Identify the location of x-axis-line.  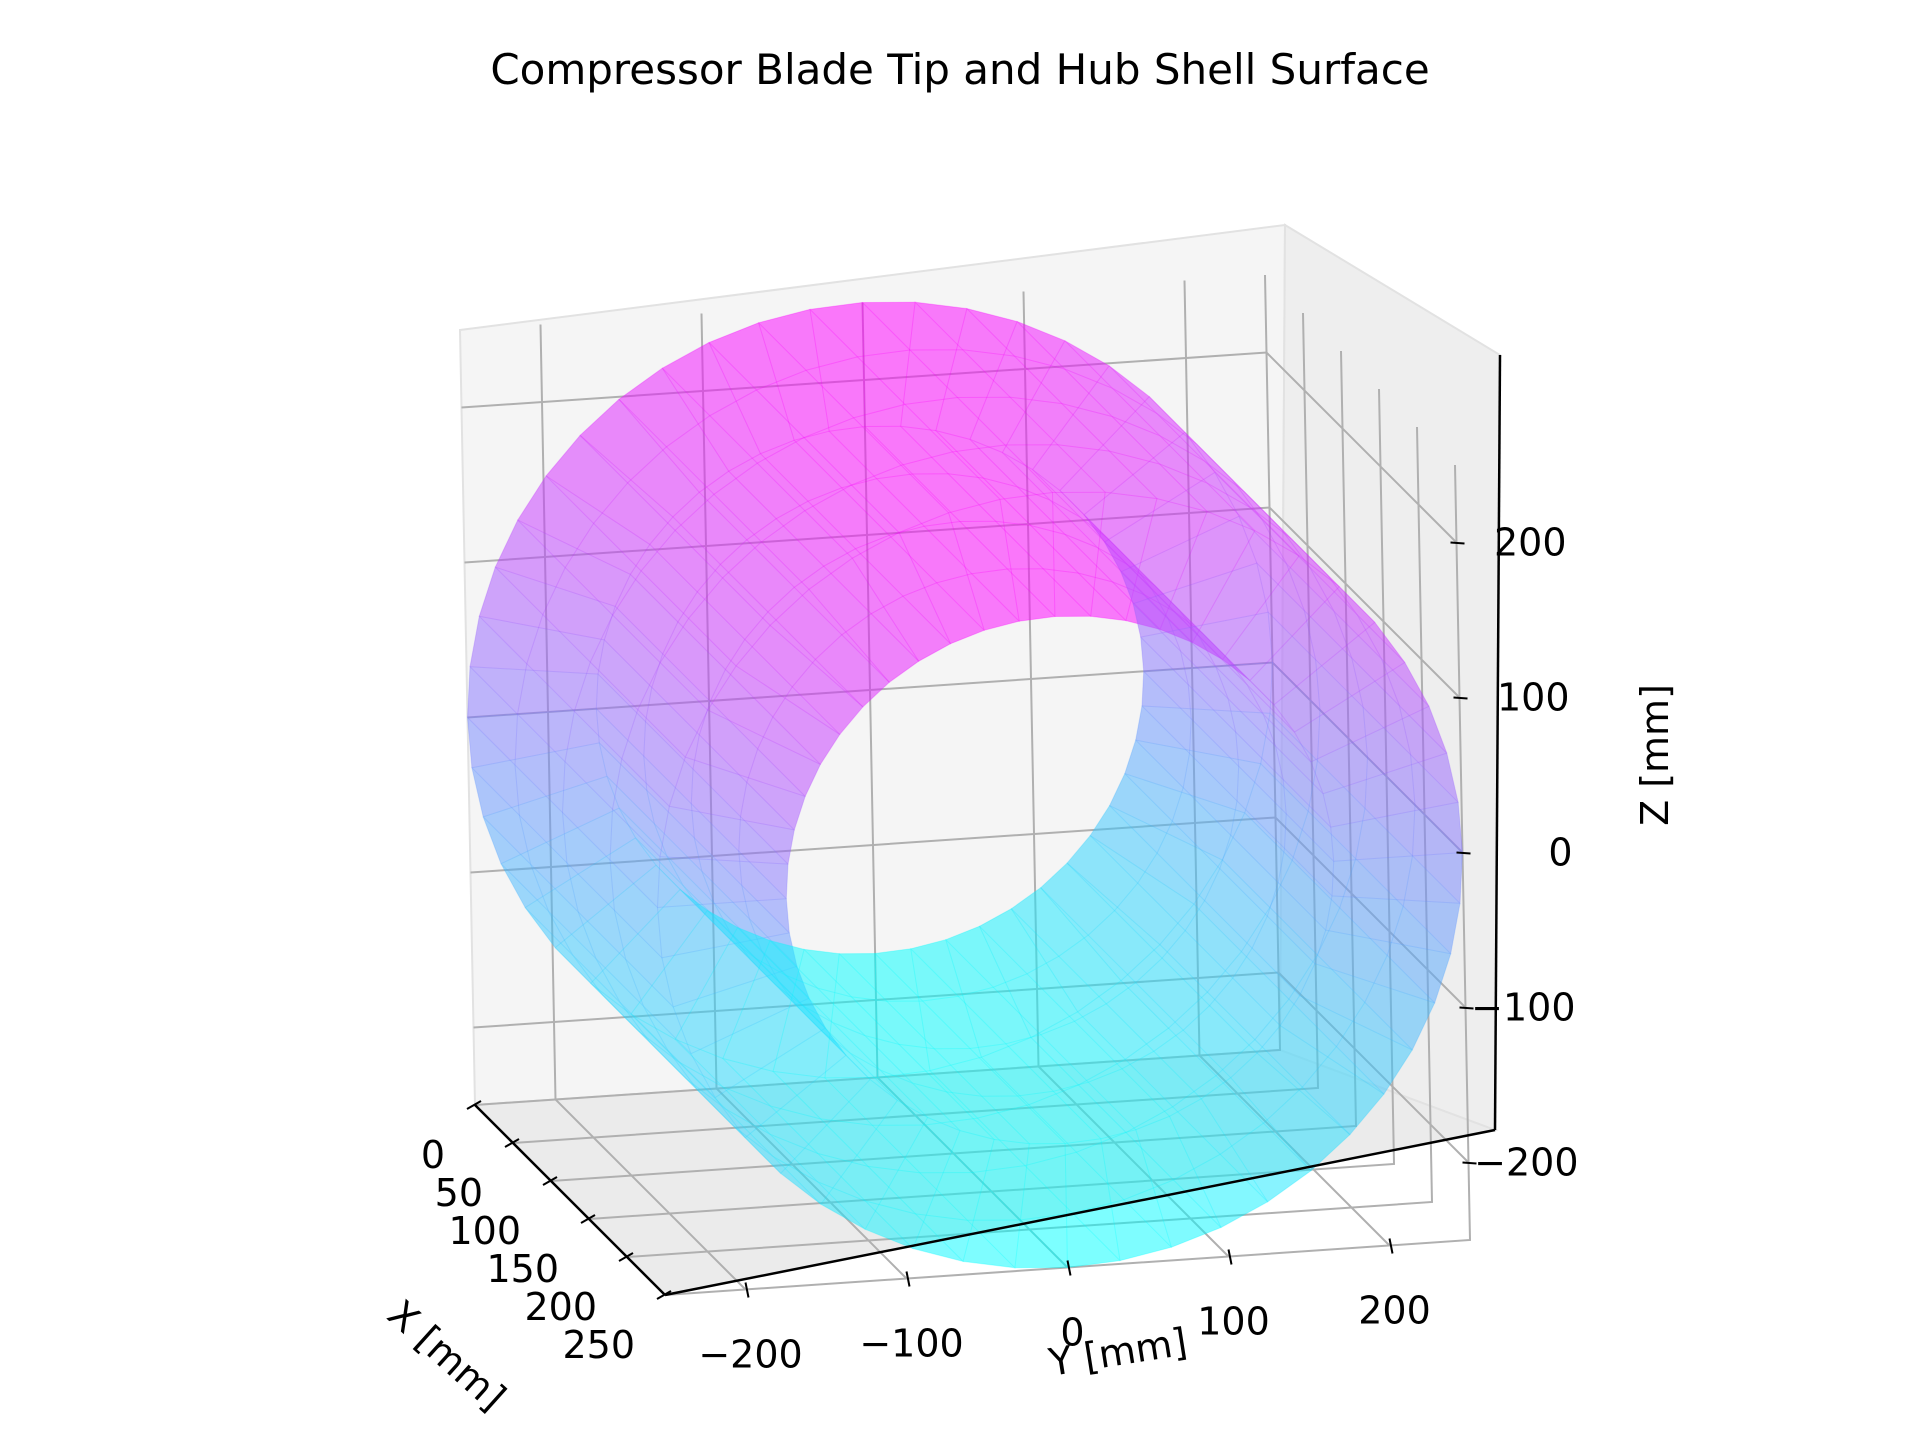
(570, 1200).